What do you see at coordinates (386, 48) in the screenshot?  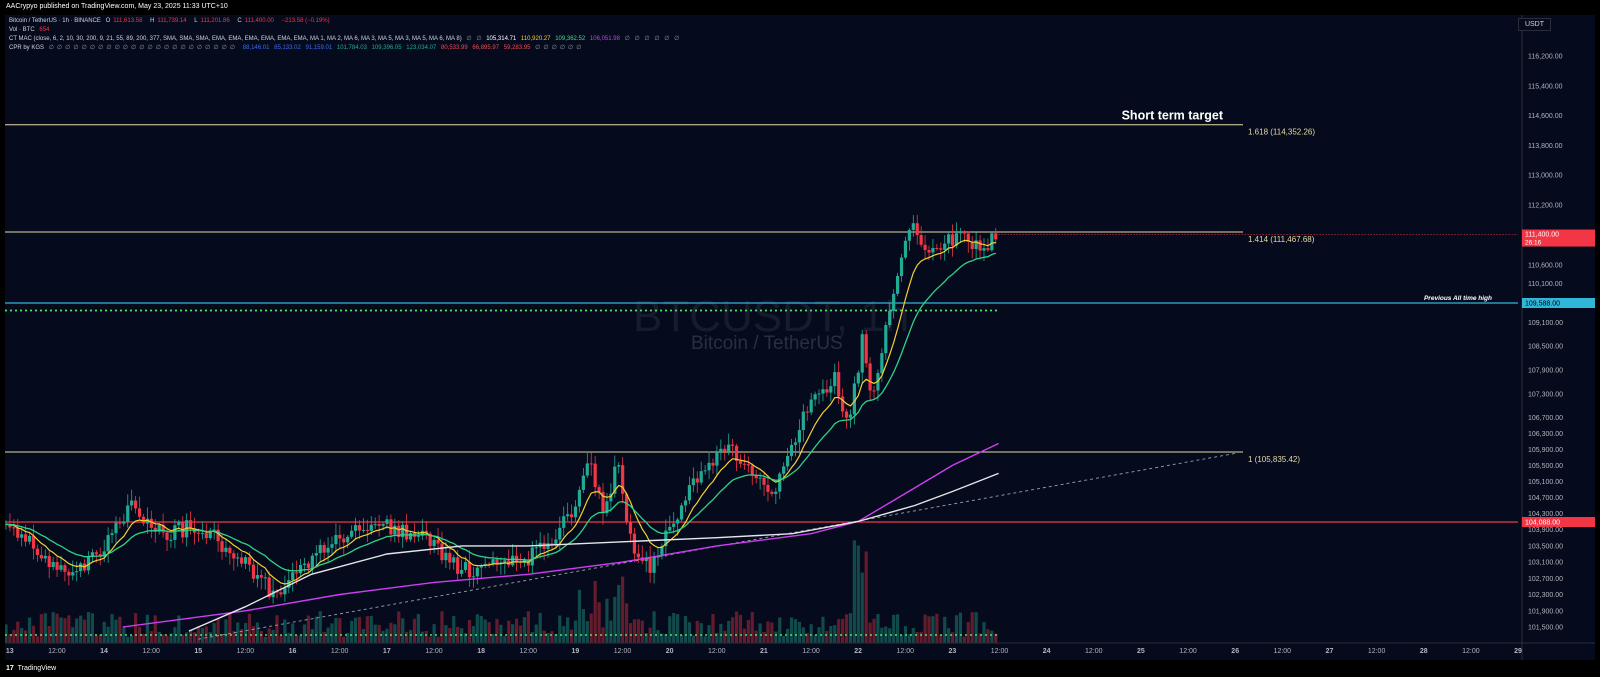 I see `cpr-value: 109,396.05` at bounding box center [386, 48].